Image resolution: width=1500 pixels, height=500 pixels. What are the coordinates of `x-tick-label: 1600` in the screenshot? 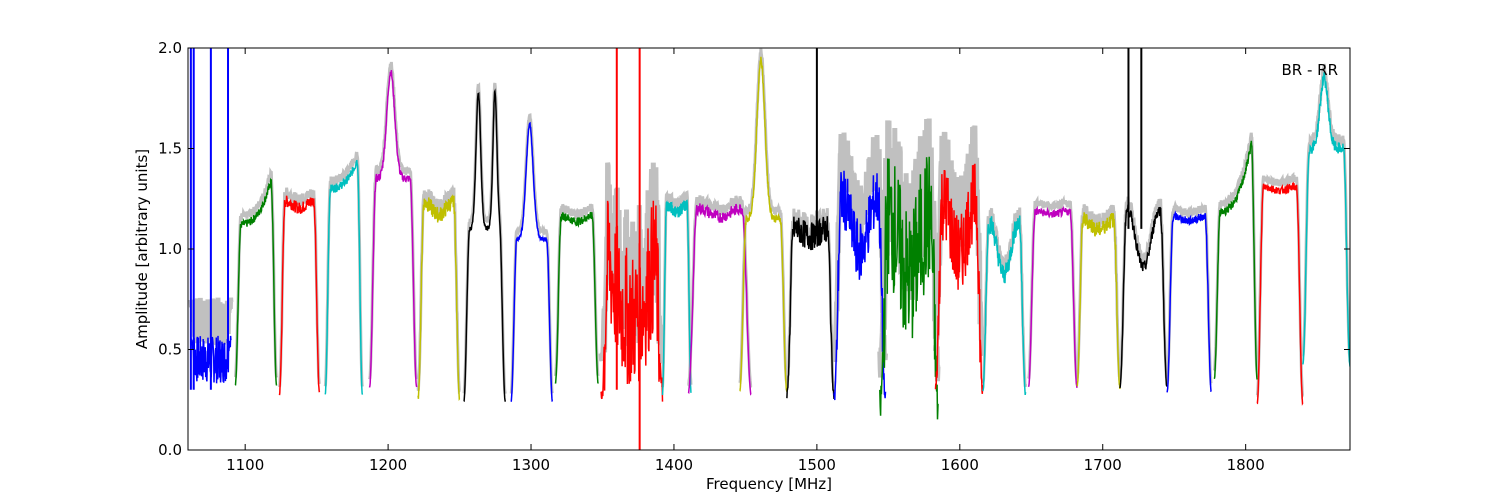 It's located at (960, 465).